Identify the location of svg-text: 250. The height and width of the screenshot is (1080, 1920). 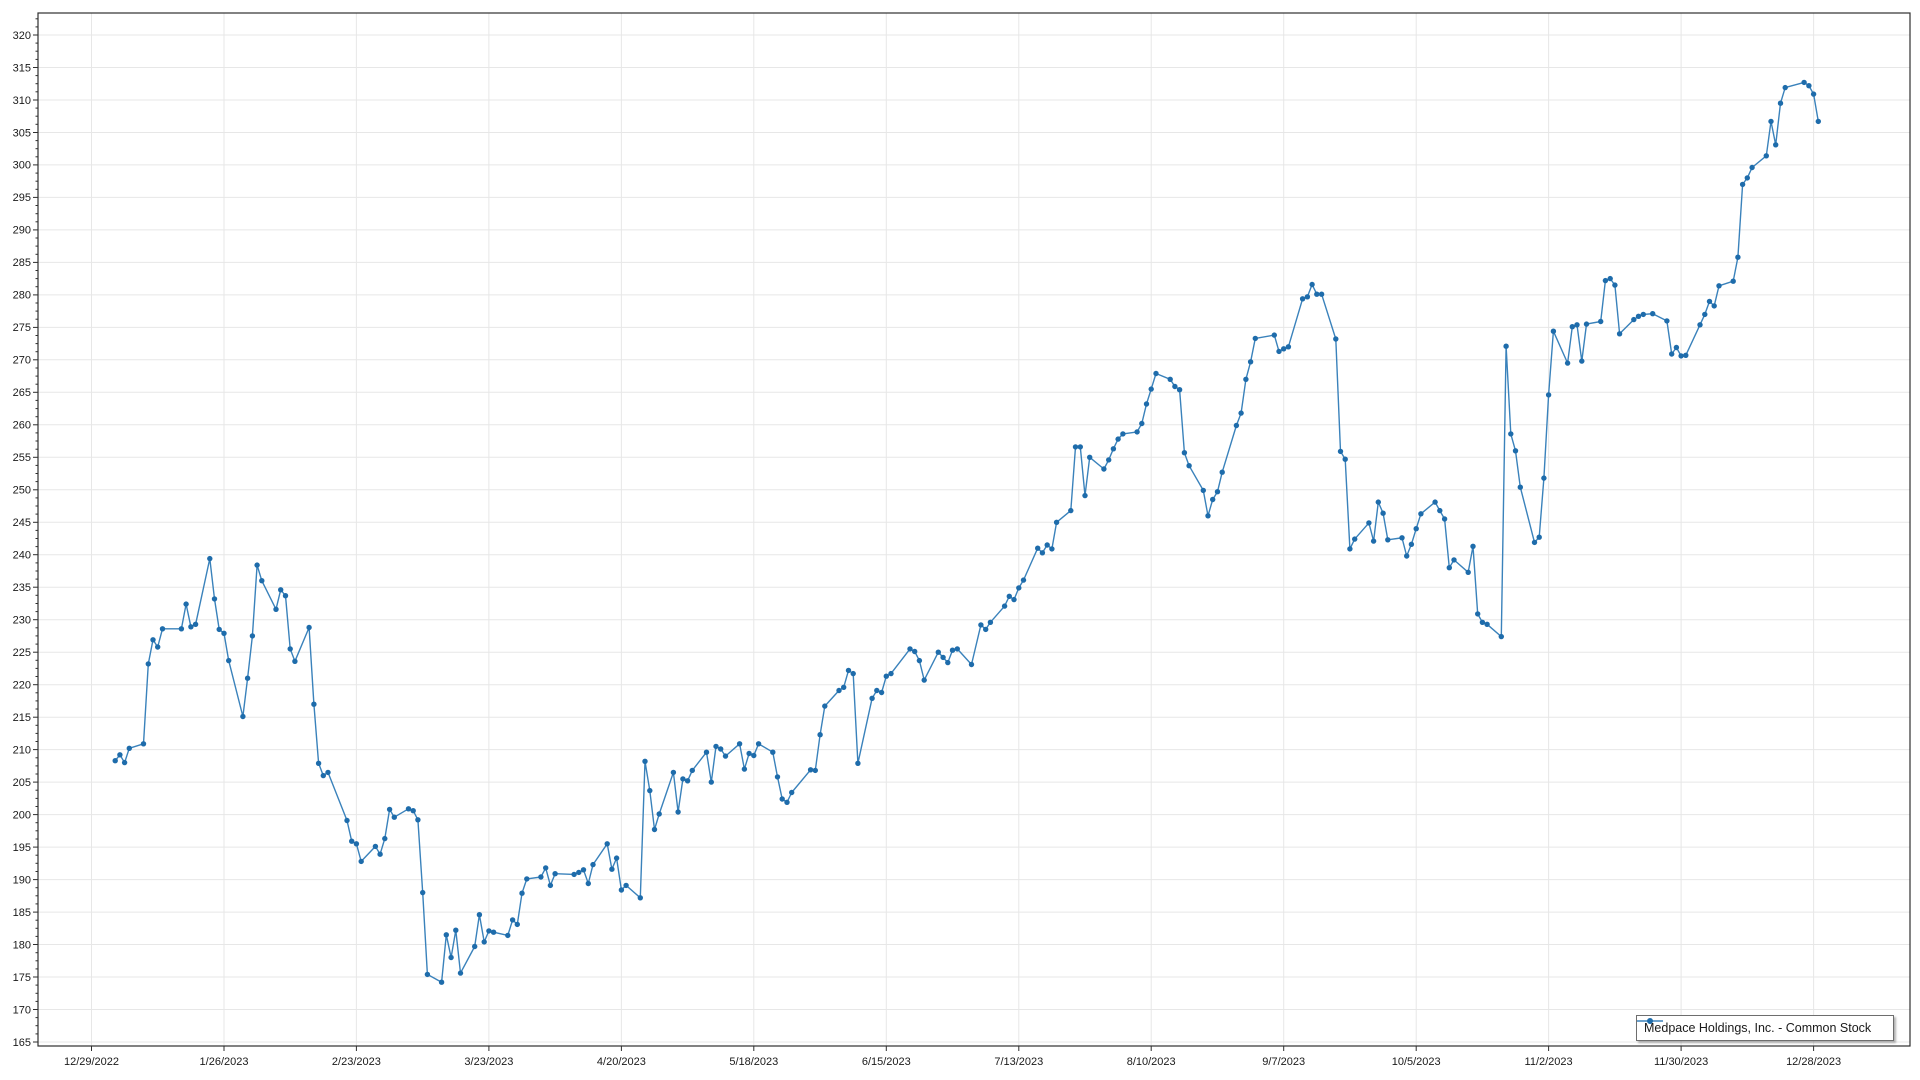
(22, 491).